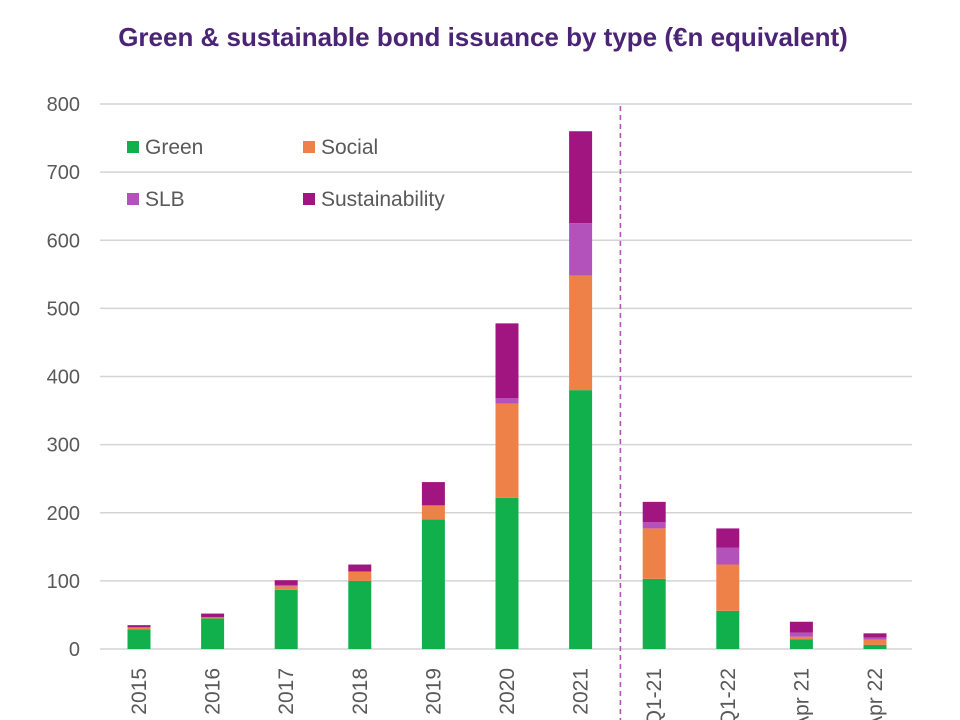 The height and width of the screenshot is (720, 960). Describe the element at coordinates (63, 378) in the screenshot. I see `y-tick-label: 400` at that location.